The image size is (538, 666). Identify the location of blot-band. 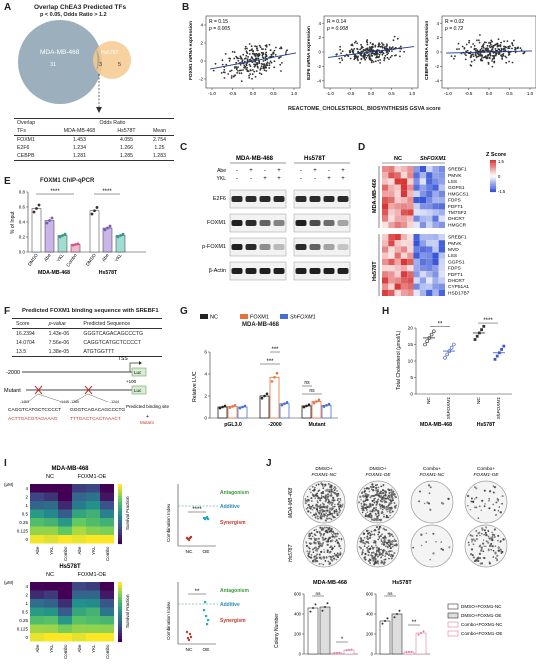
(301, 223).